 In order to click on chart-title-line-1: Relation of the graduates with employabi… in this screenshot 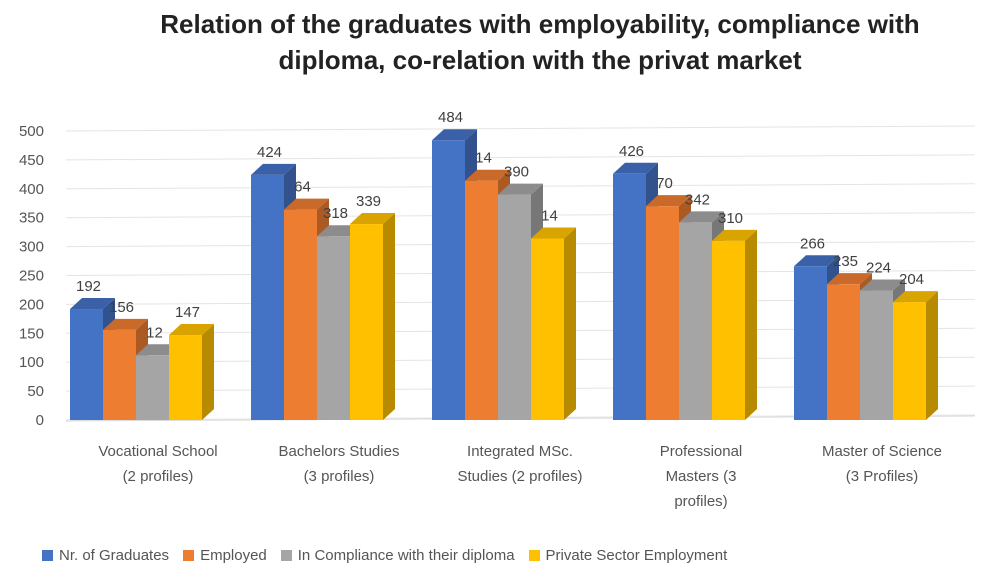, I will do `click(540, 24)`.